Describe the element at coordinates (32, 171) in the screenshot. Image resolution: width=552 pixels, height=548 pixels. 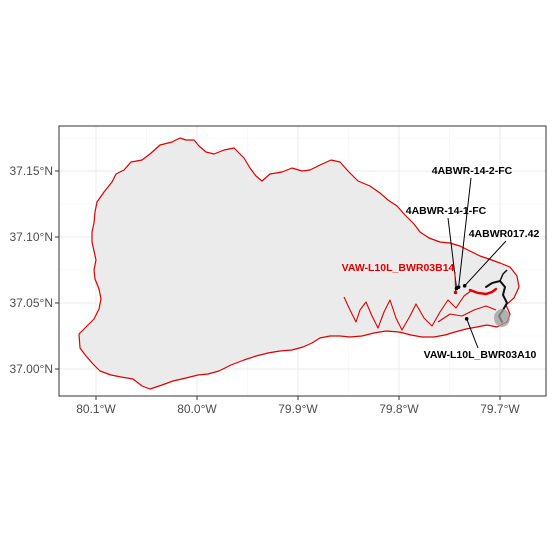
I see `y-tick-label: 37.15°N` at that location.